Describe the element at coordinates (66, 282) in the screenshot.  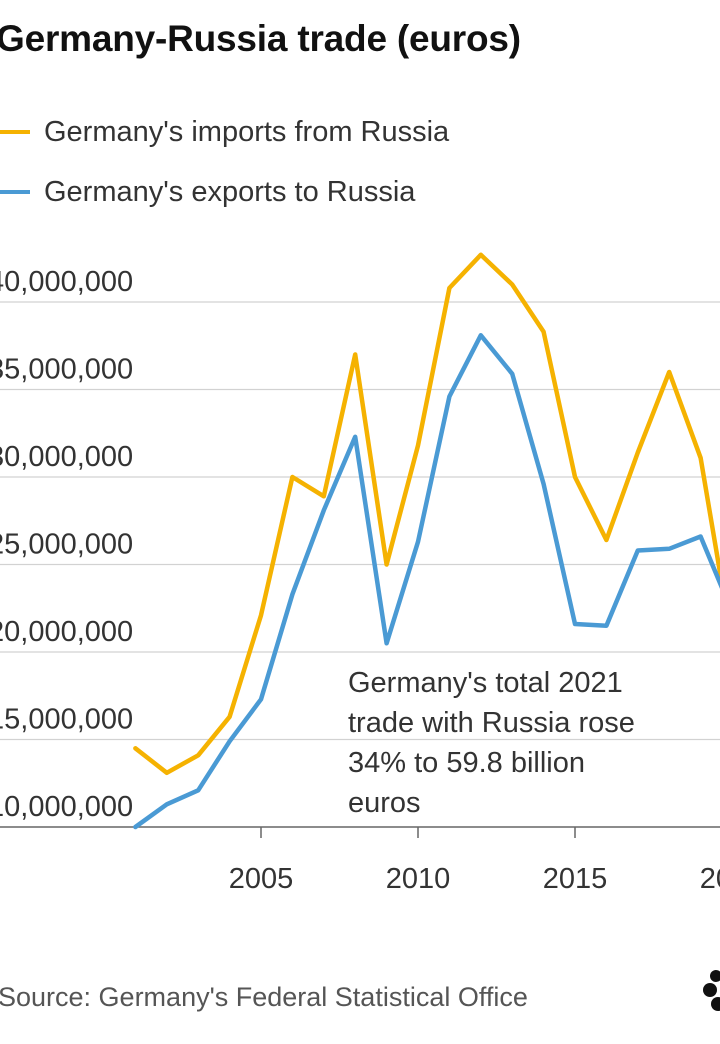
I see `y-tick-label-6: 40,000,000` at that location.